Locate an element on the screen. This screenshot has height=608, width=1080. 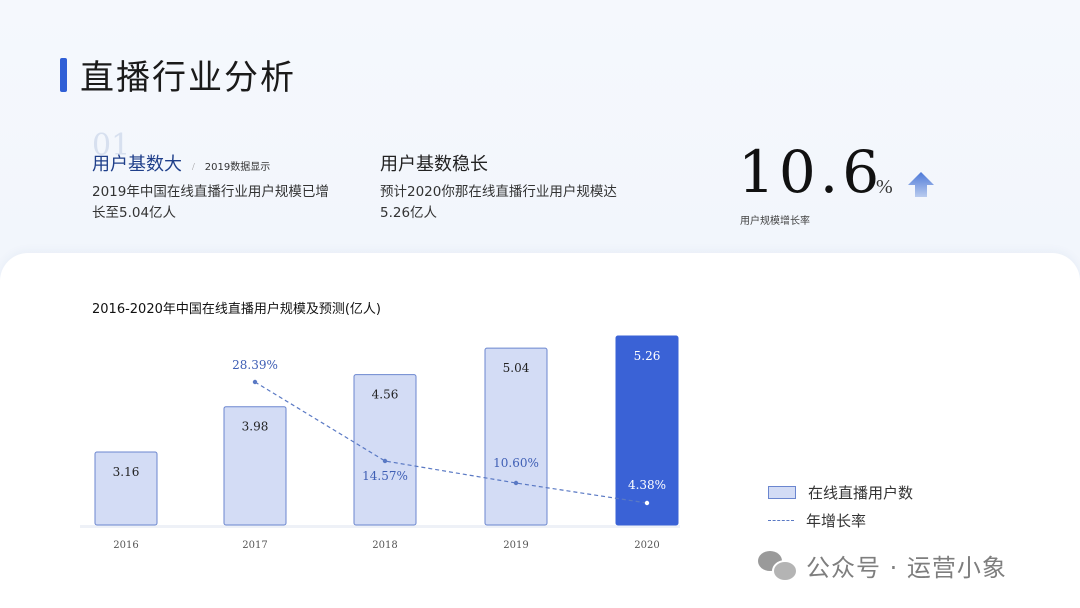
bar-value-label: 5.26 is located at coordinates (647, 356).